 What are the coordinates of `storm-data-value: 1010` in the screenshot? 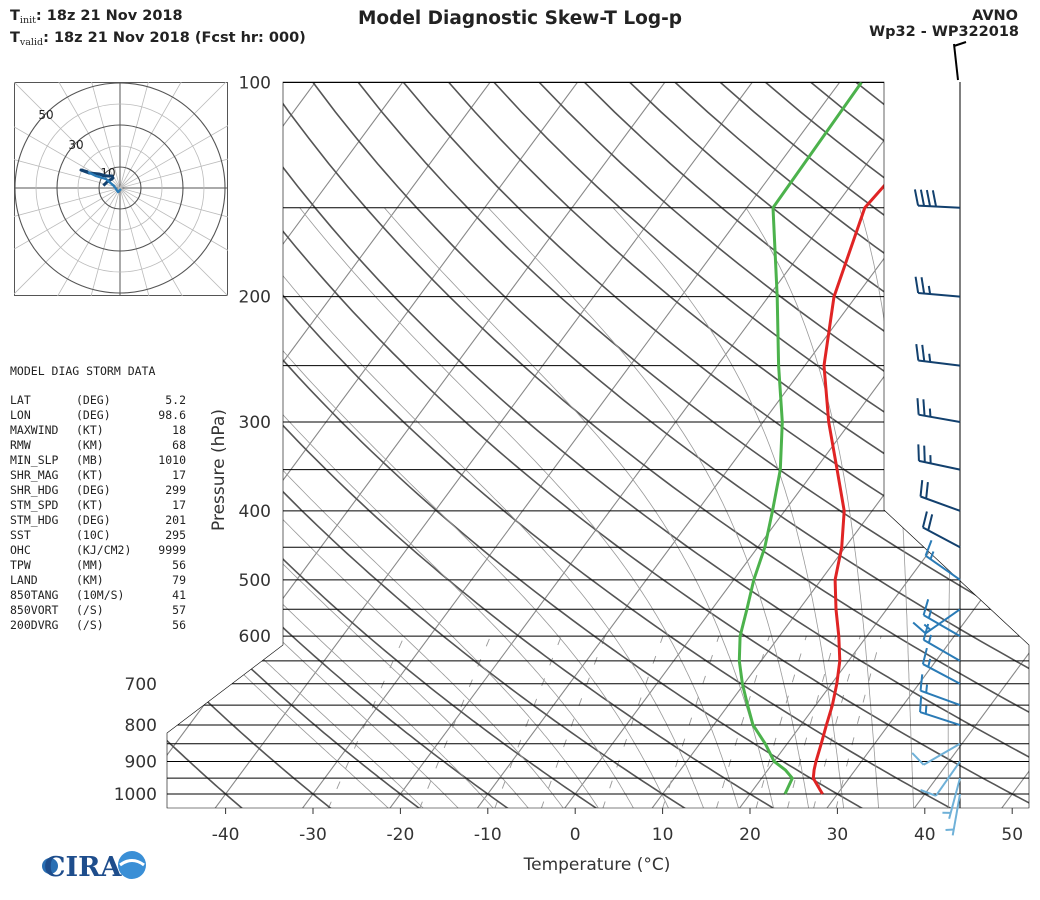 It's located at (172, 460).